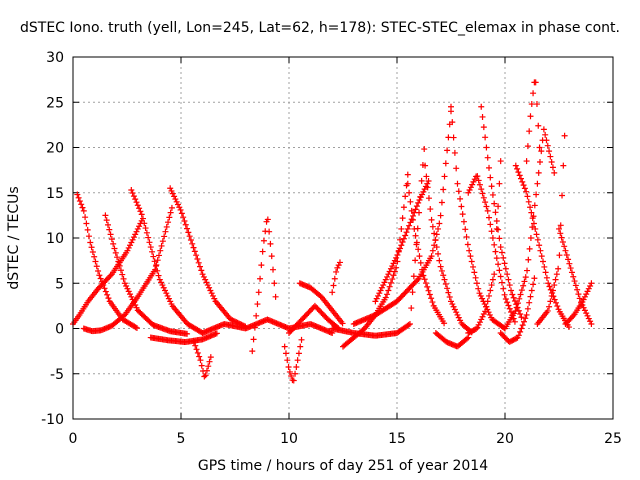  I want to click on y-tick-label: -5, so click(57, 375).